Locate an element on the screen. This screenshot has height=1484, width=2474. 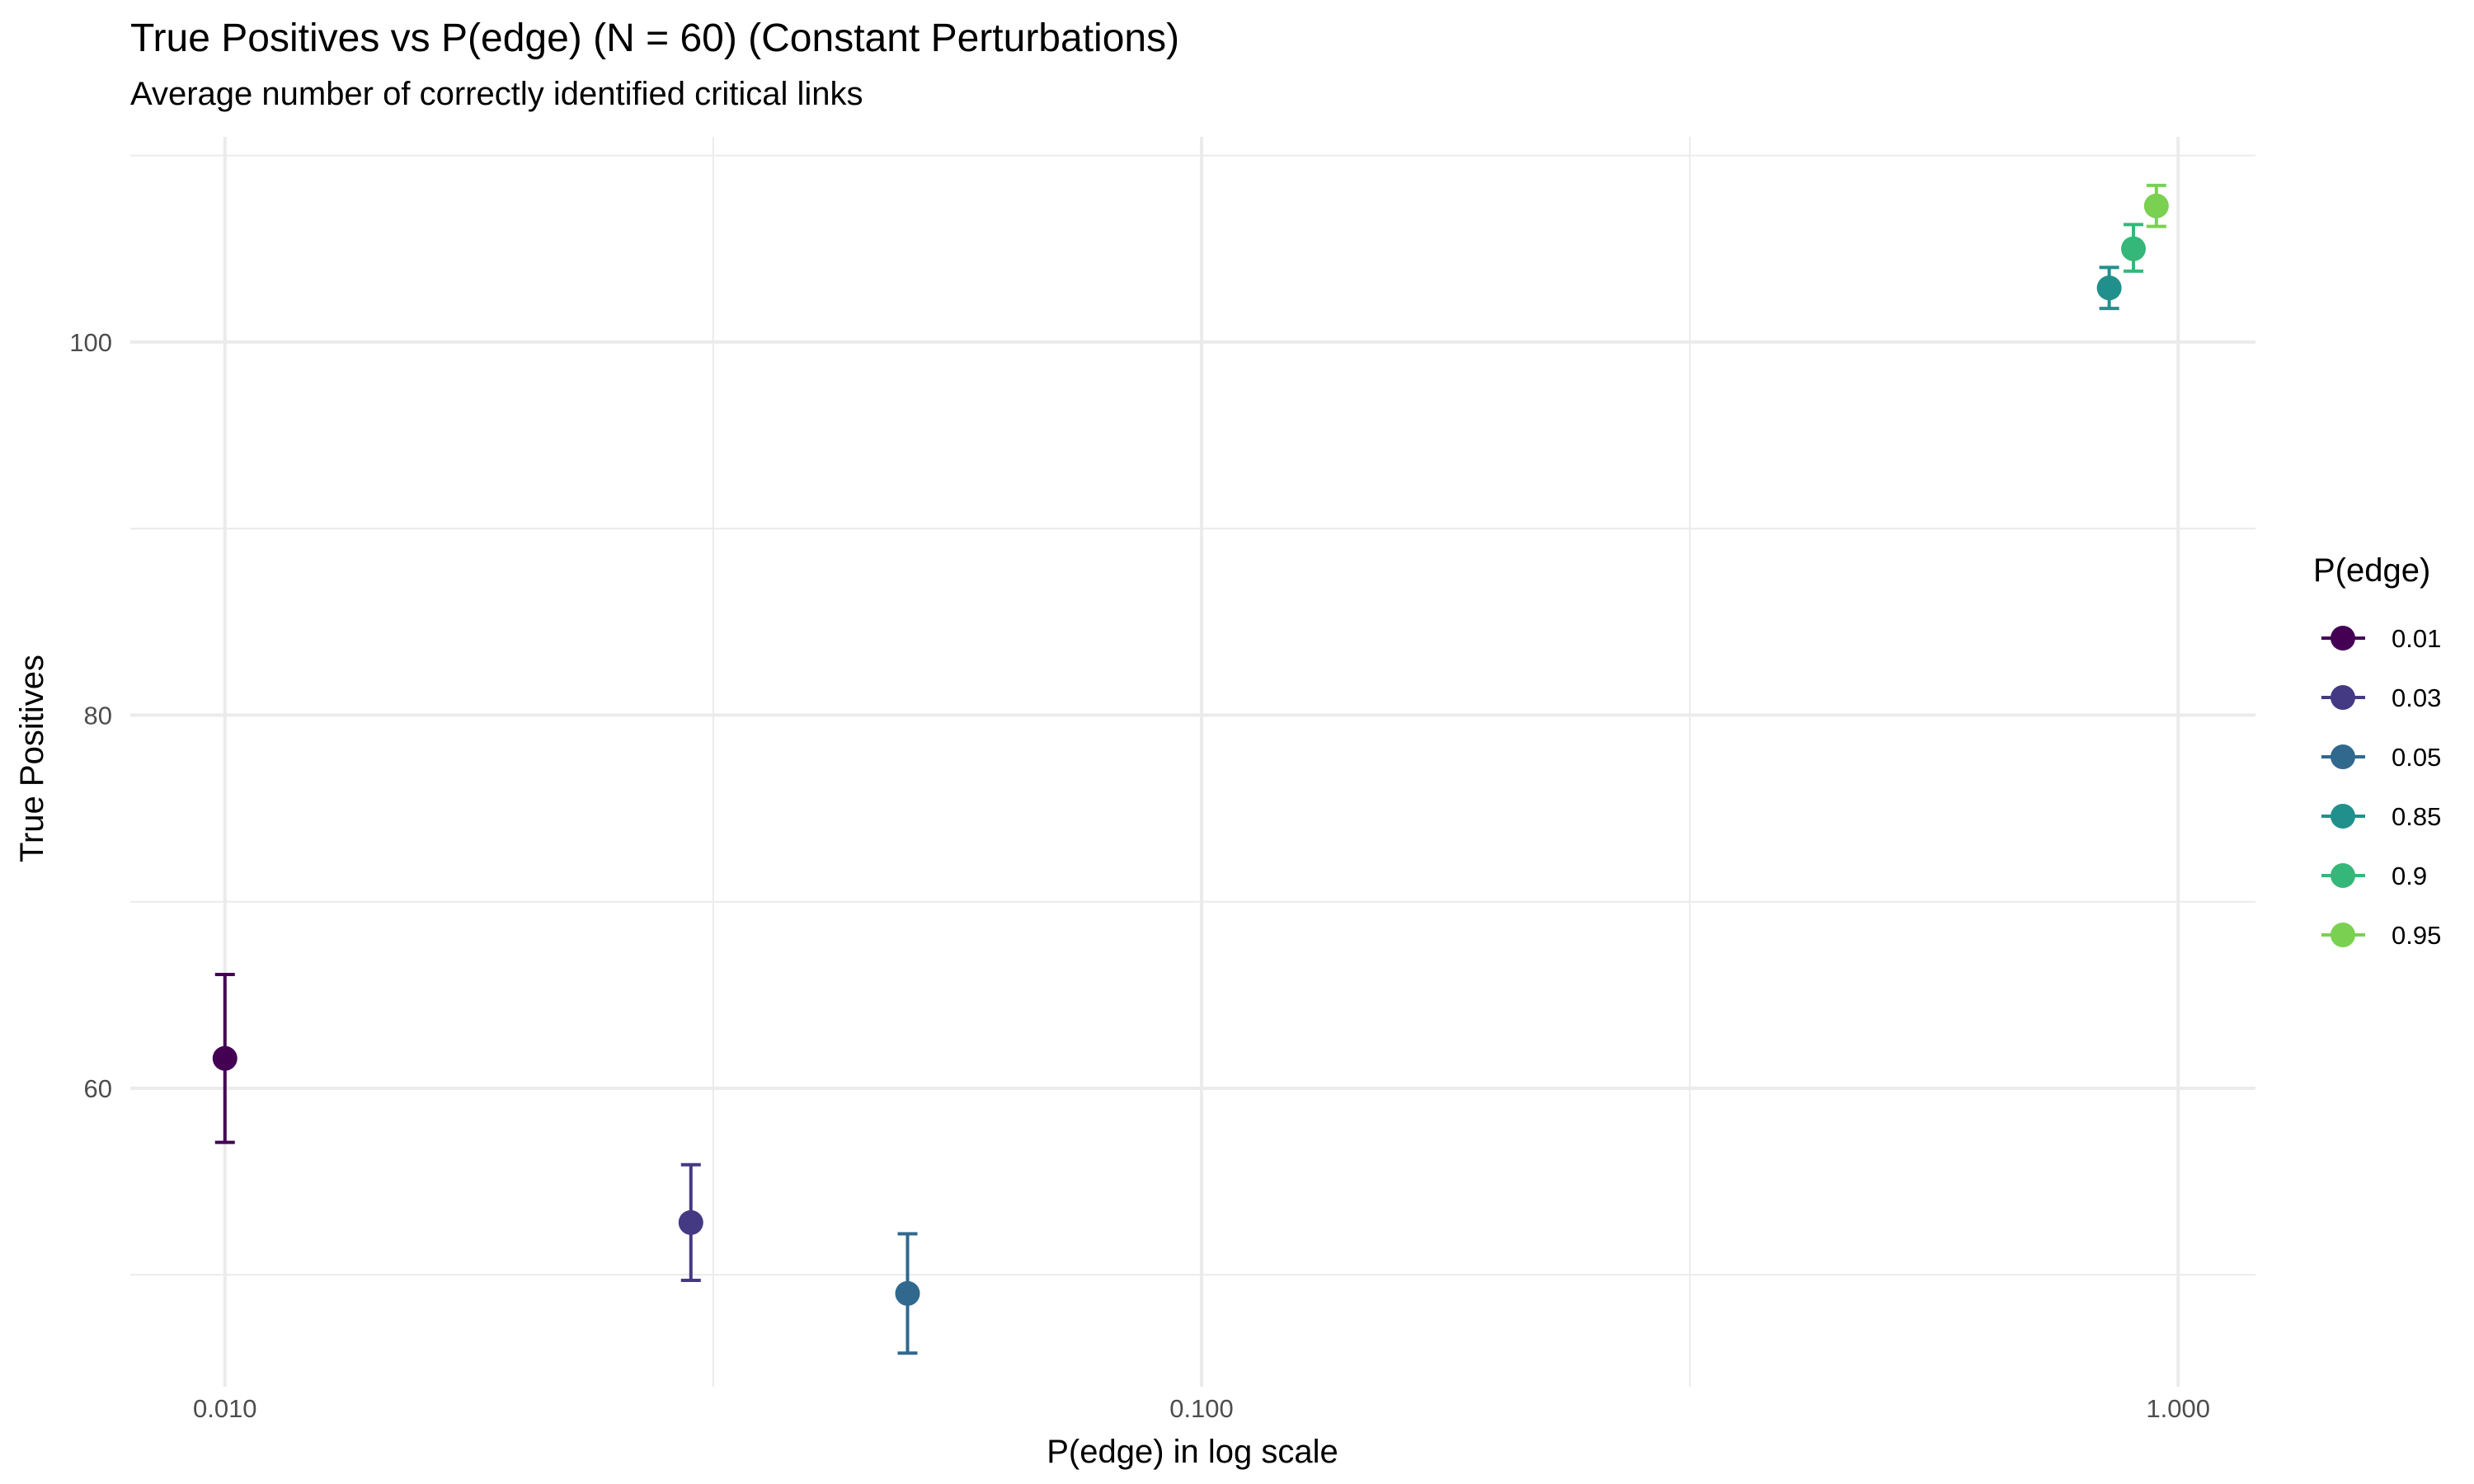
legend-label: 0.9 is located at coordinates (2409, 876).